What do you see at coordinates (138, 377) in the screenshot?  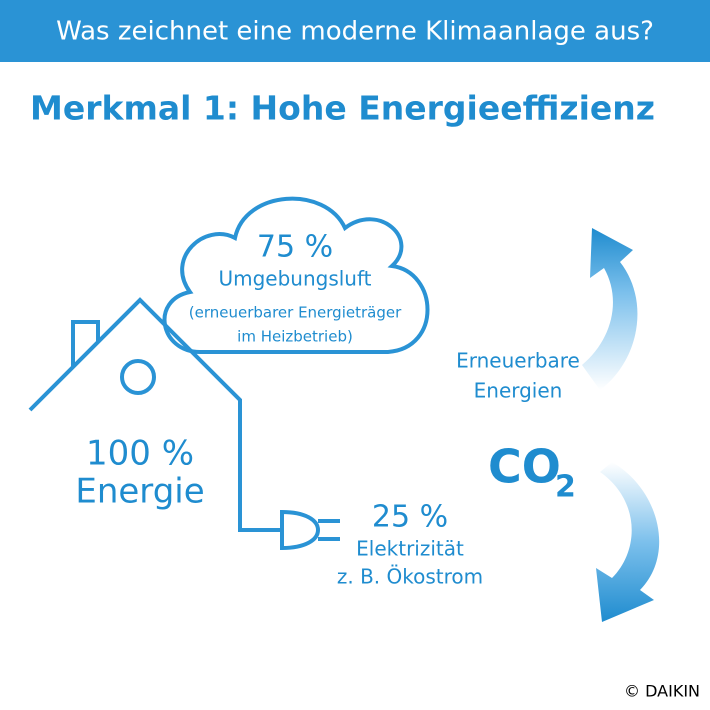 I see `house-window` at bounding box center [138, 377].